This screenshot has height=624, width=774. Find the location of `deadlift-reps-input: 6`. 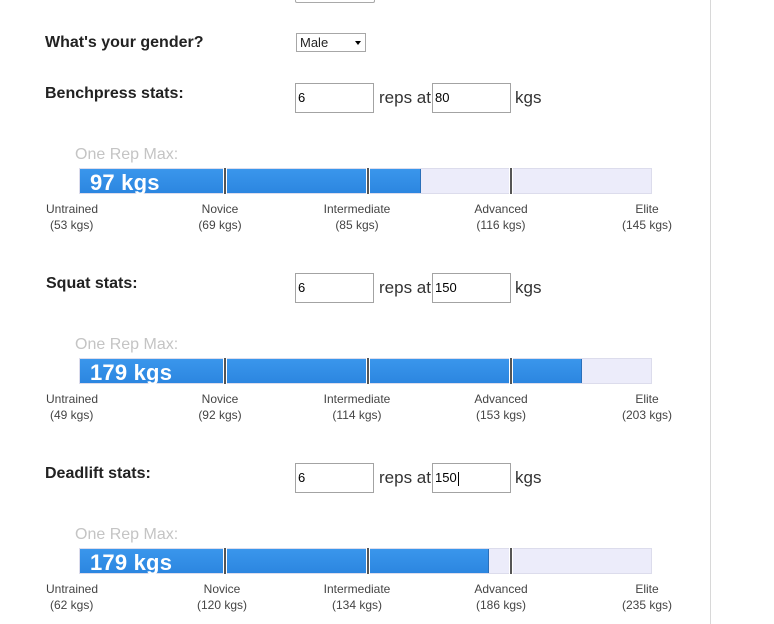

deadlift-reps-input: 6 is located at coordinates (334, 478).